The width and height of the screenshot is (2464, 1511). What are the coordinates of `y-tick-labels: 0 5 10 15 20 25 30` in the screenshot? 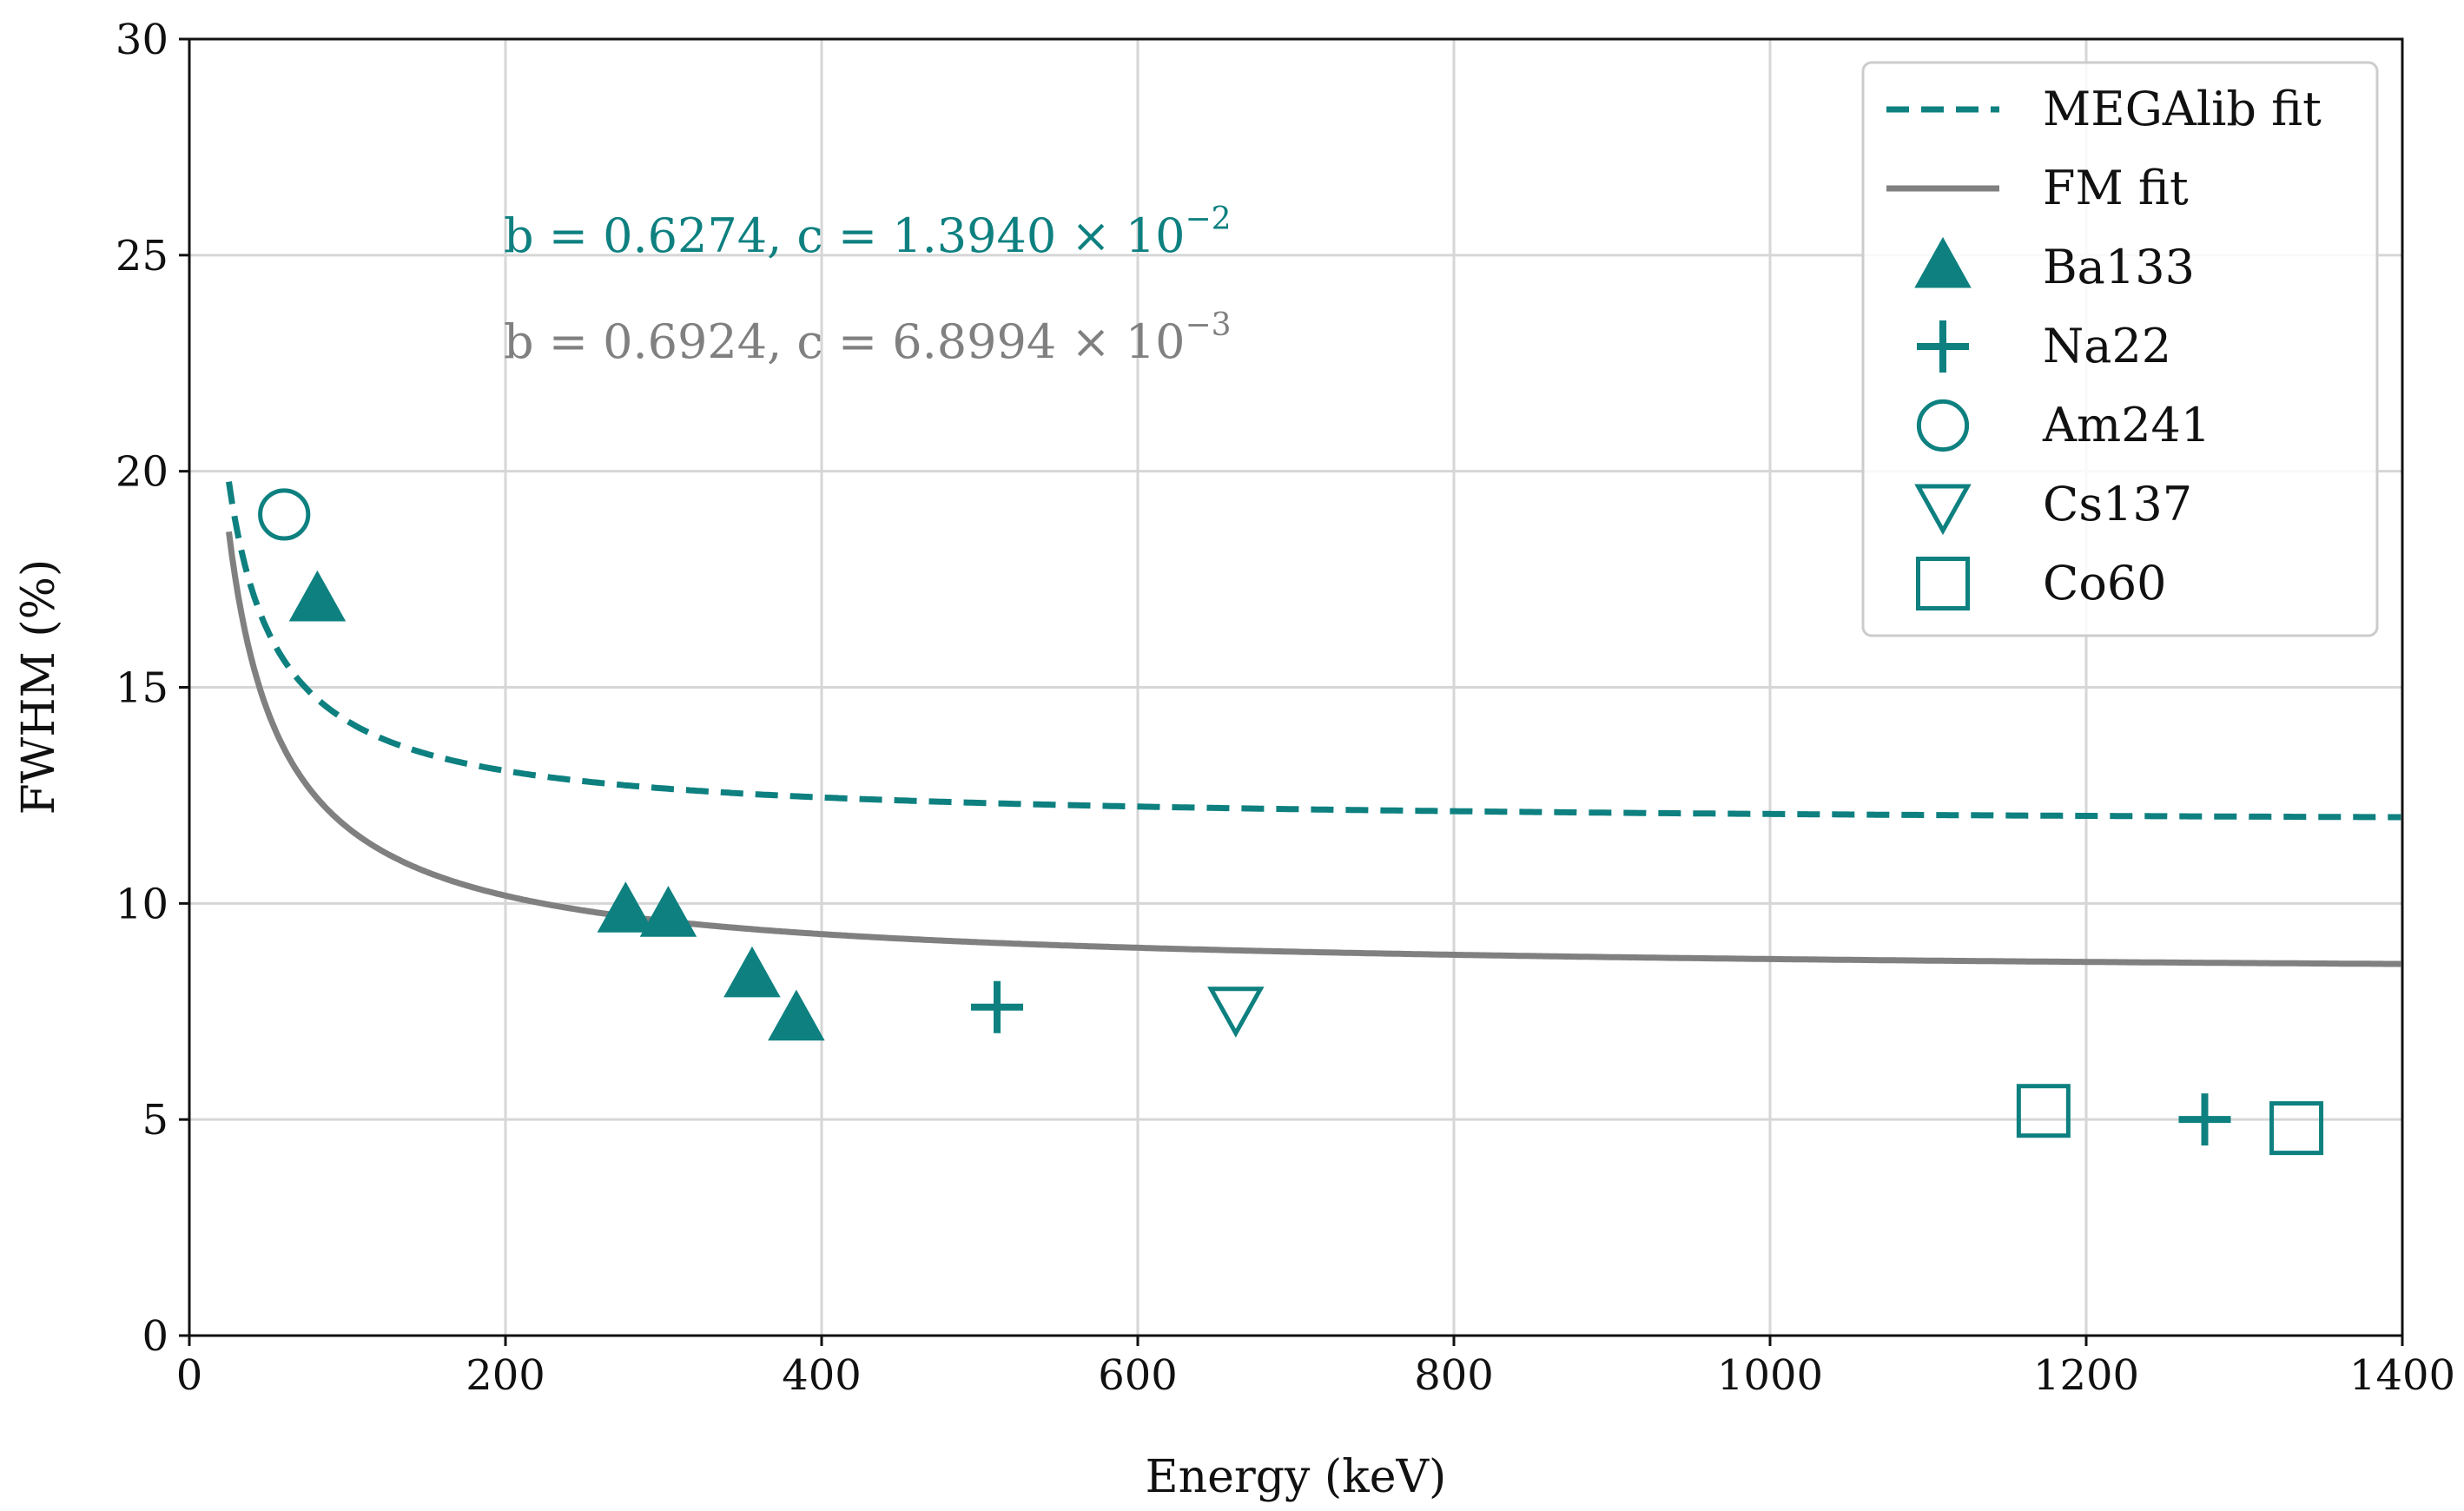 It's located at (152, 688).